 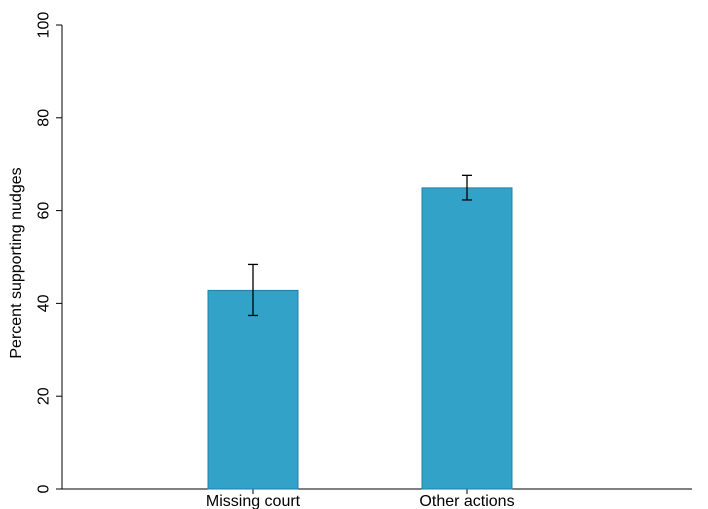 I want to click on y-axis: 0 20 40 60 80 100, so click(x=49, y=252).